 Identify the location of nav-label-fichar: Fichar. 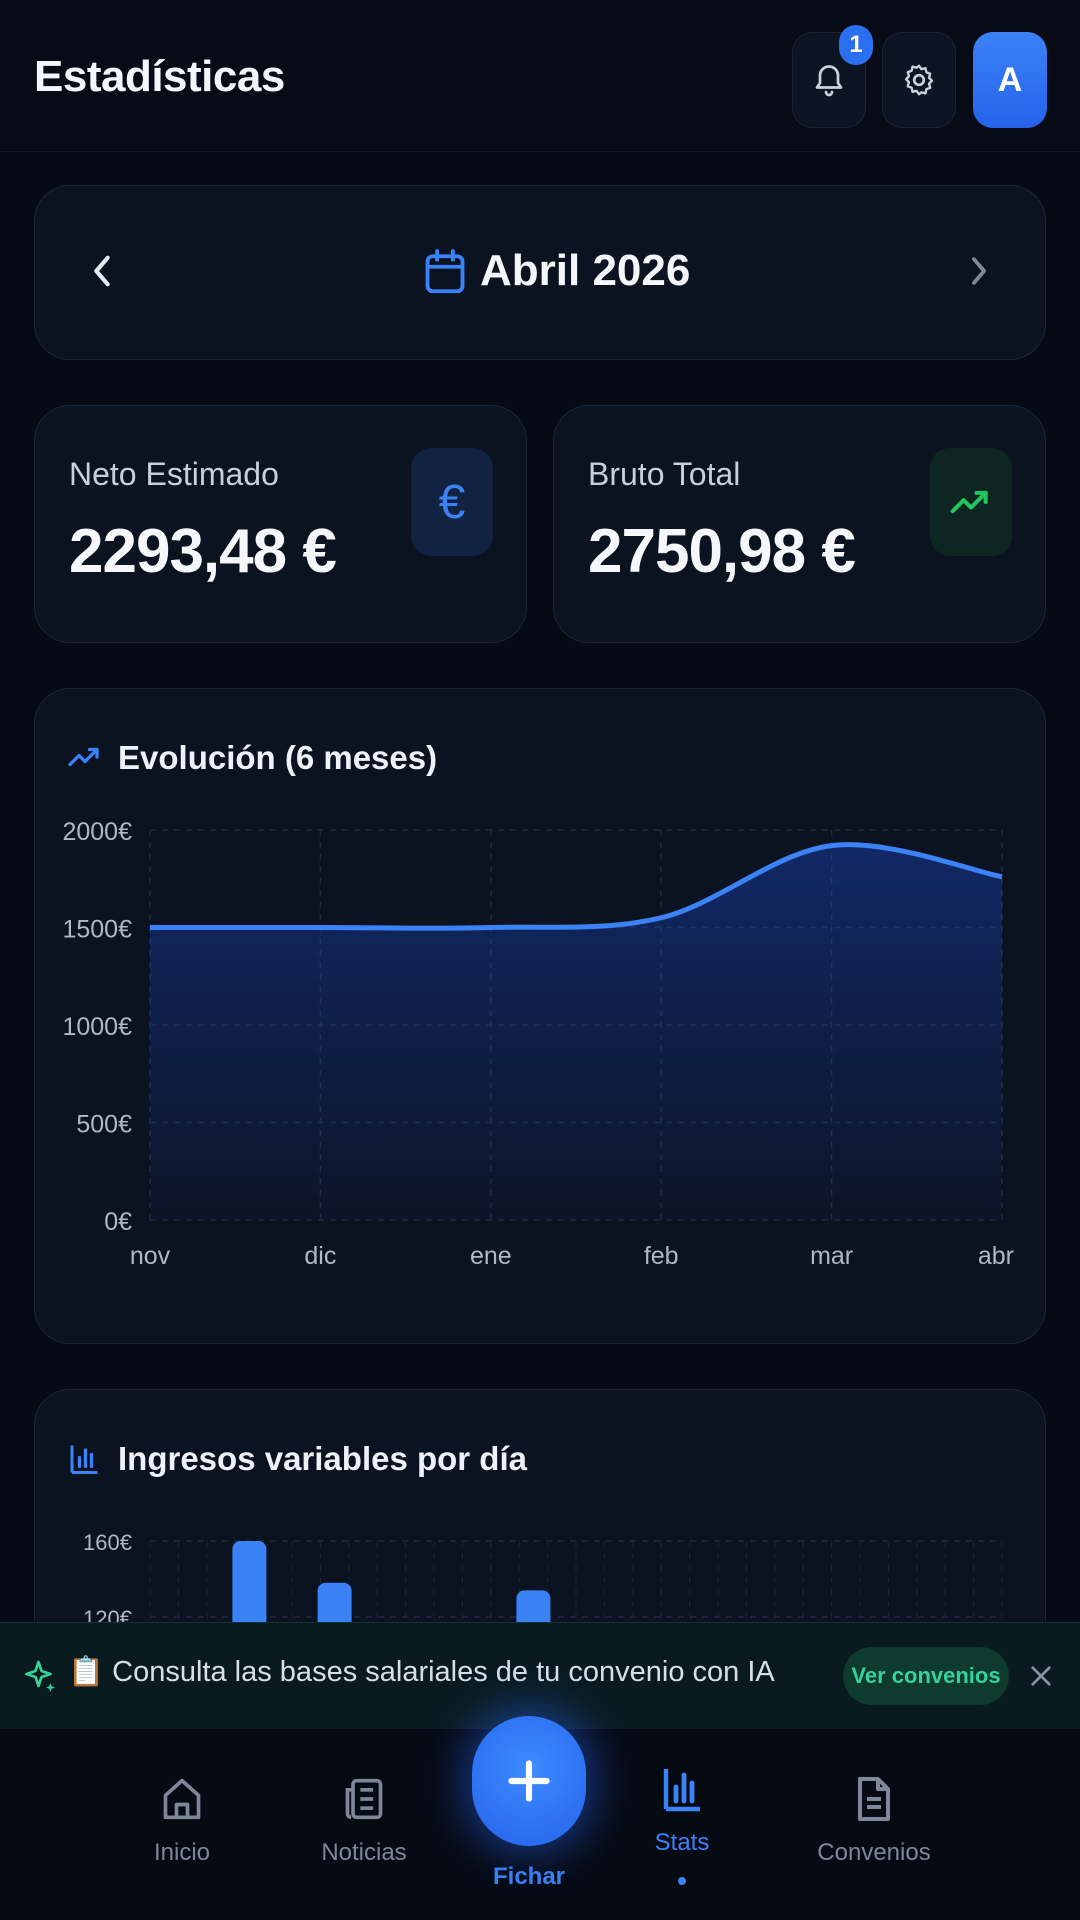
(529, 1876).